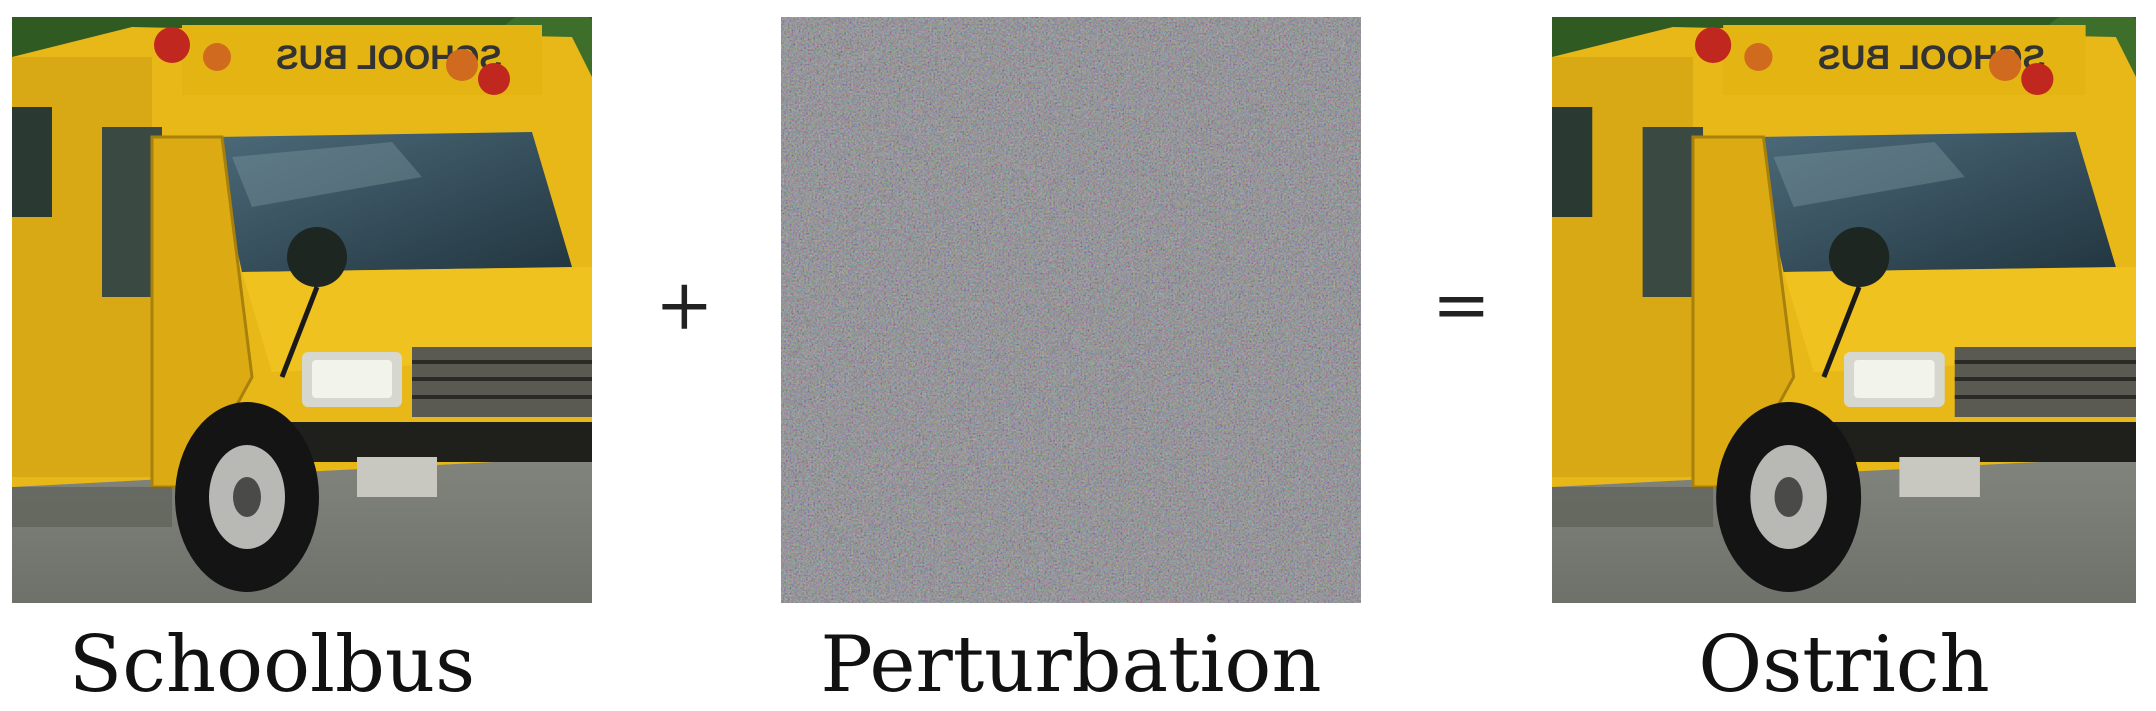 The width and height of the screenshot is (2156, 711). Describe the element at coordinates (684, 305) in the screenshot. I see `plus-operator: +` at that location.